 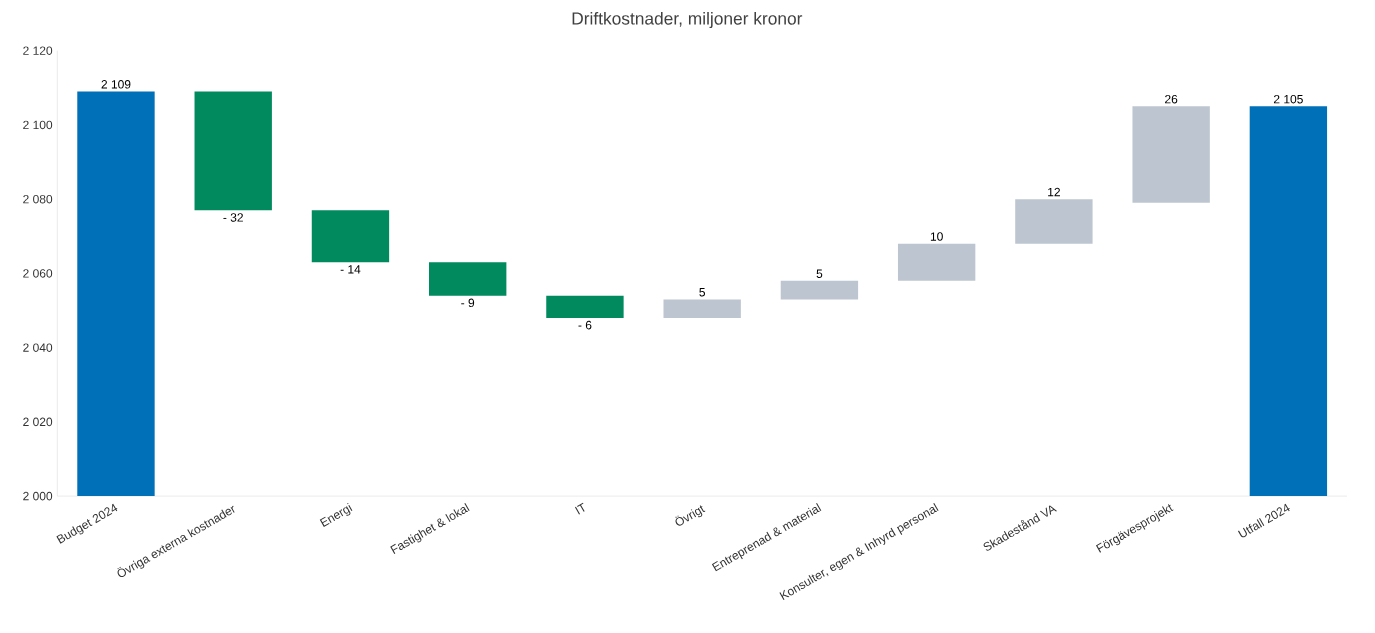 What do you see at coordinates (579, 508) in the screenshot?
I see `x-tick-label: IT` at bounding box center [579, 508].